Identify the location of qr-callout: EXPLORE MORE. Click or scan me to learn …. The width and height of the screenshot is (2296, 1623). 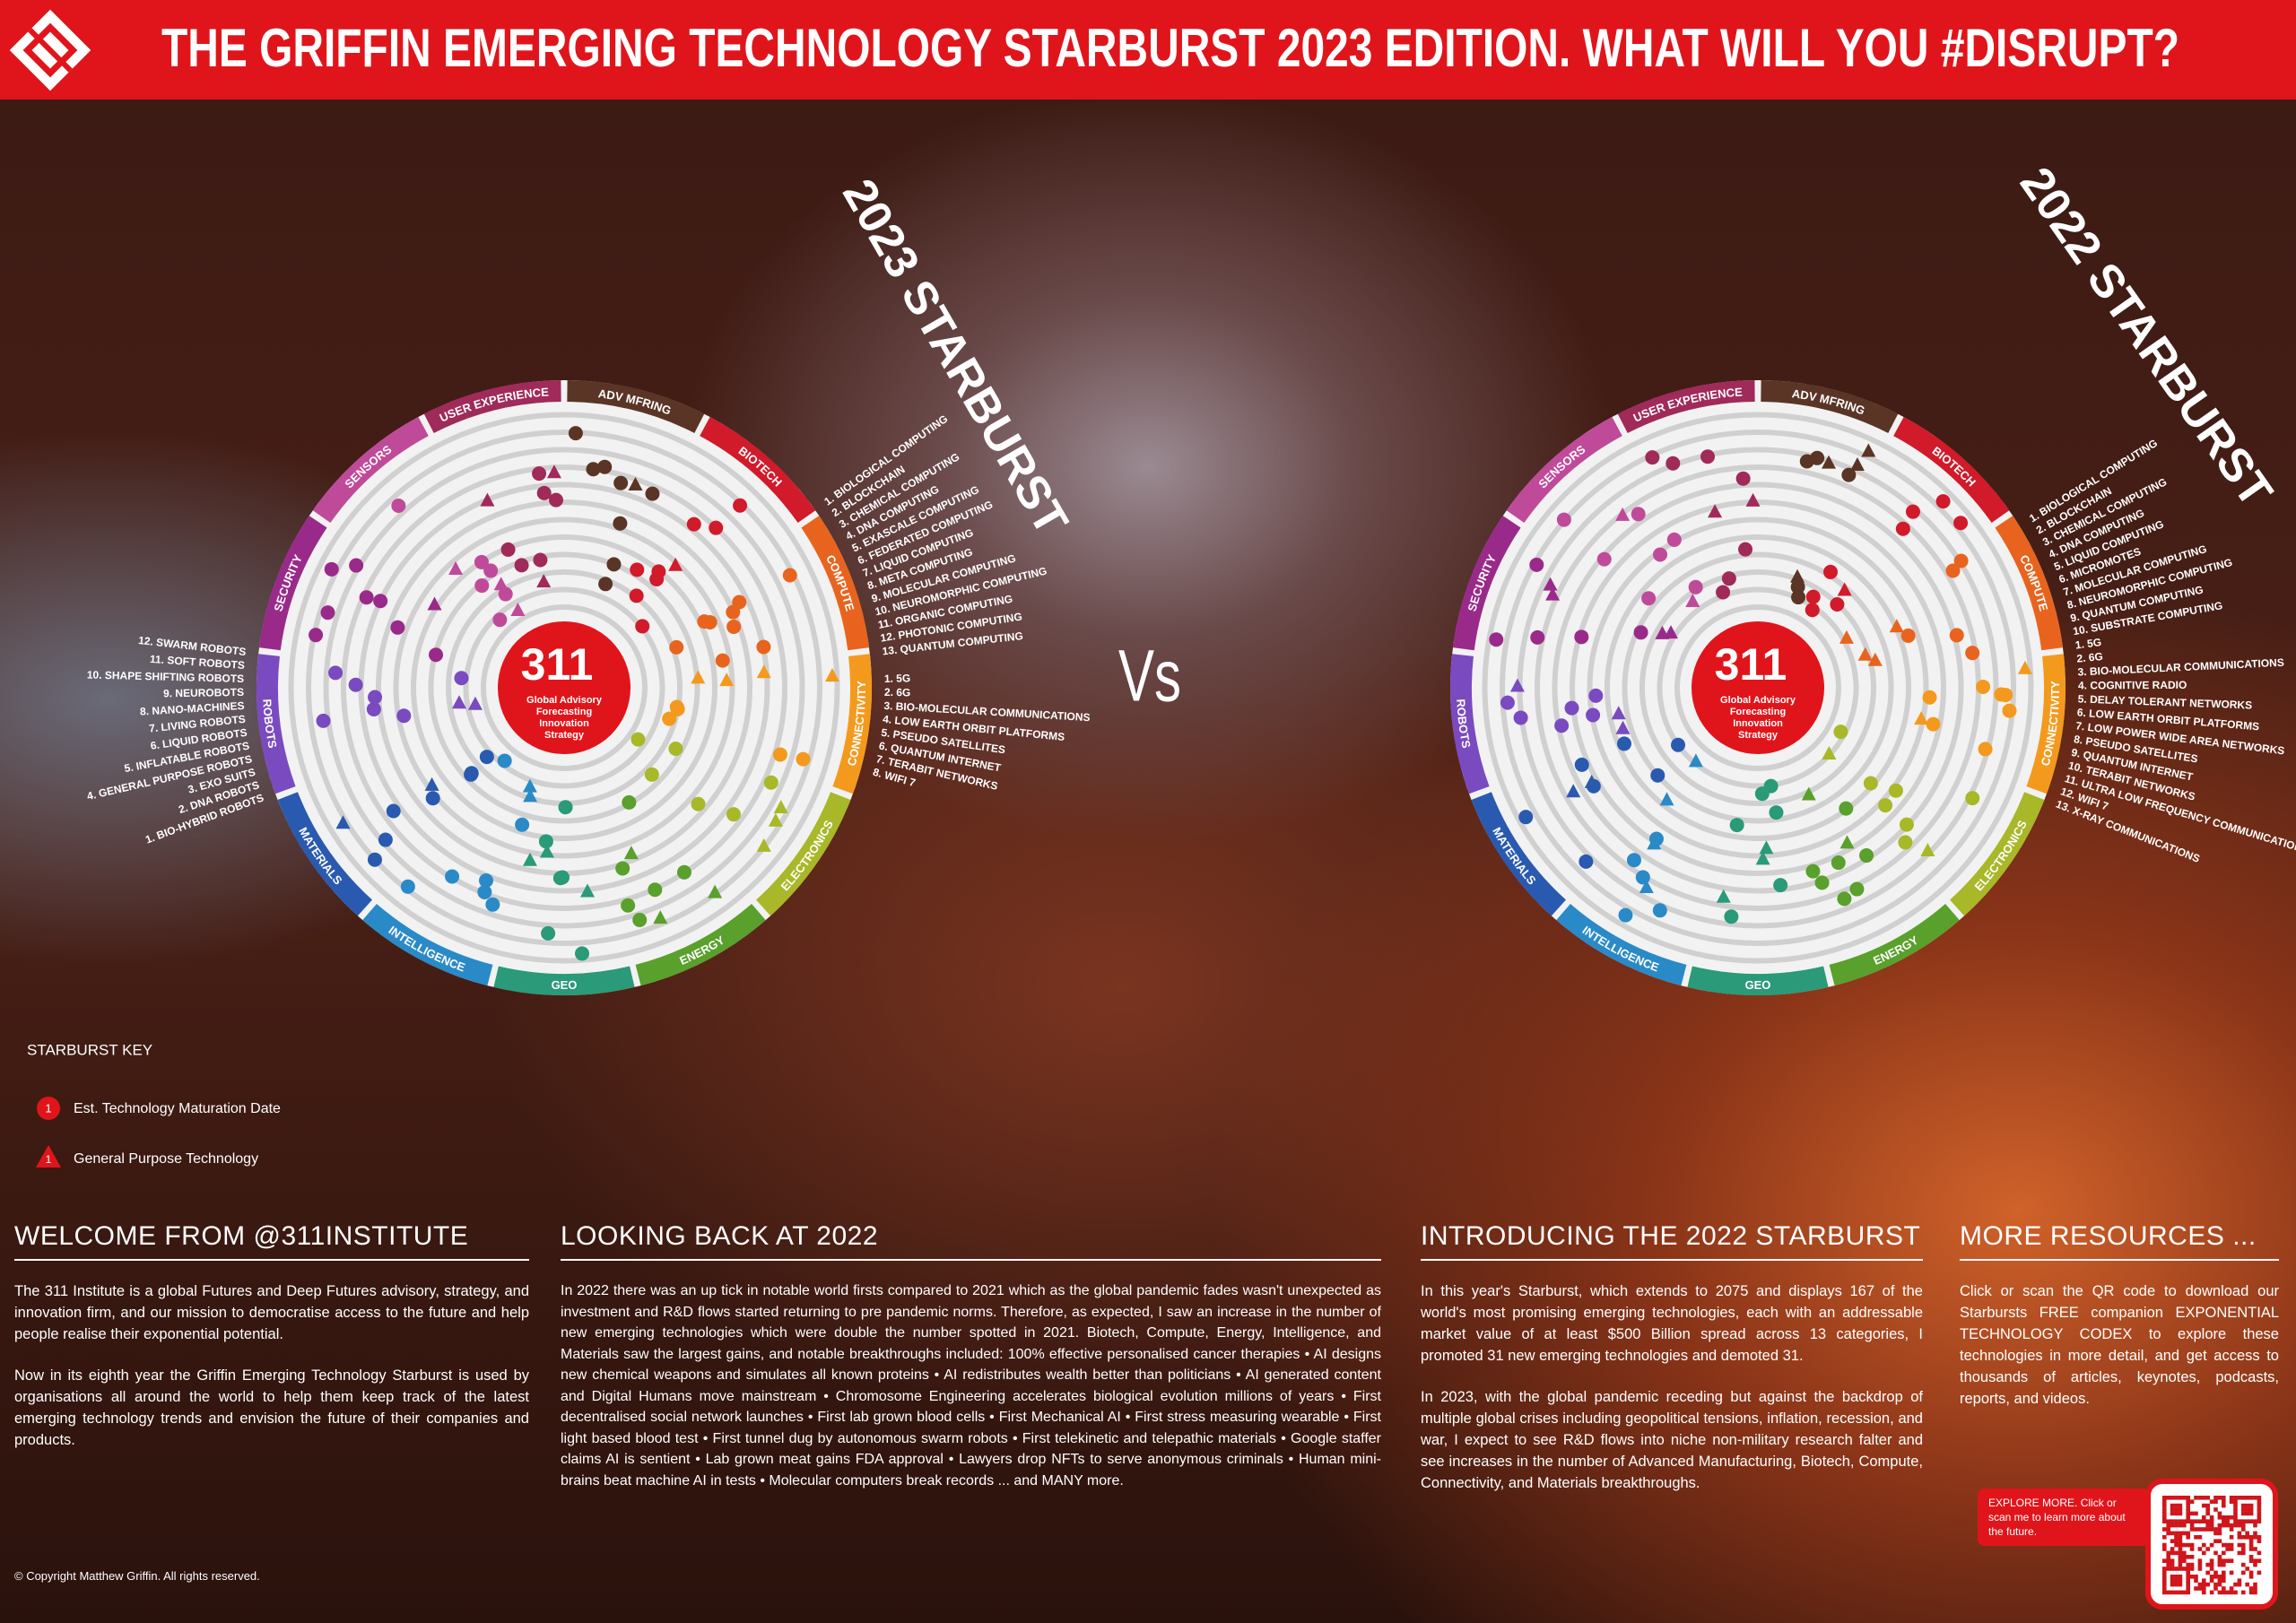
(2064, 1517).